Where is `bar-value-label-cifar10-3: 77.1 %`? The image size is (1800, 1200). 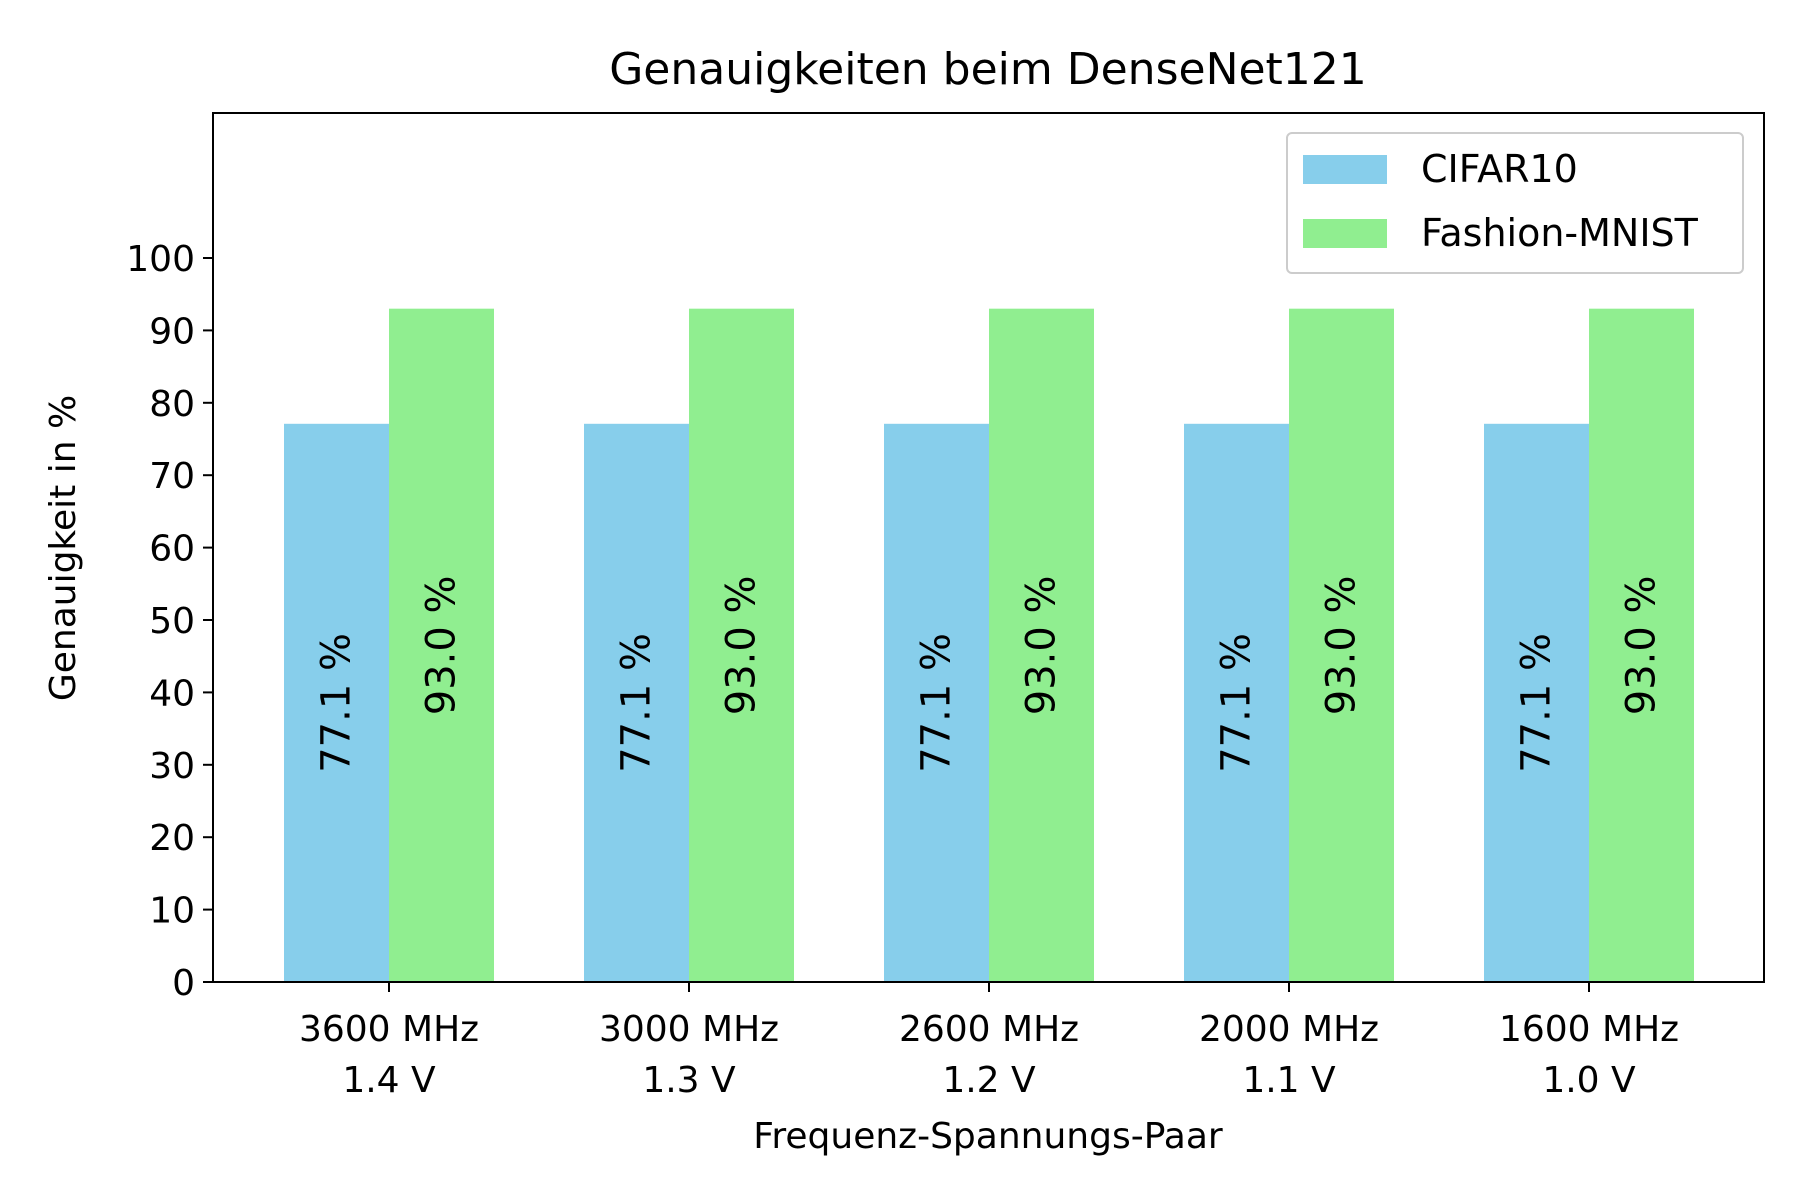
bar-value-label-cifar10-3: 77.1 % is located at coordinates (937, 703).